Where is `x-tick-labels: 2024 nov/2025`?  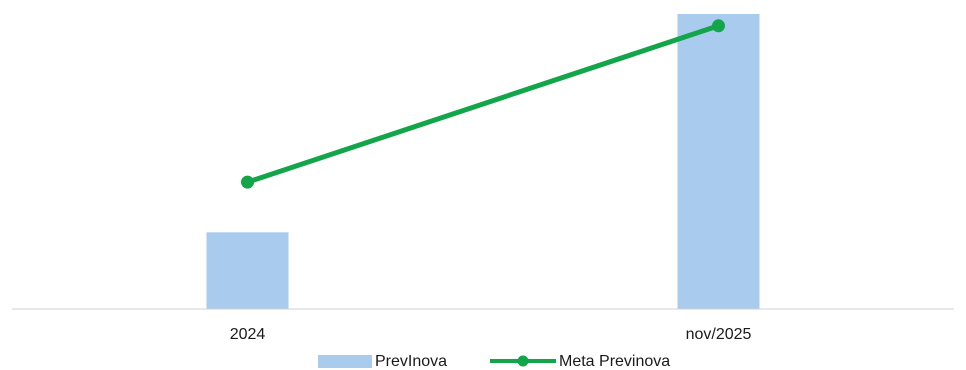
x-tick-labels: 2024 nov/2025 is located at coordinates (491, 334).